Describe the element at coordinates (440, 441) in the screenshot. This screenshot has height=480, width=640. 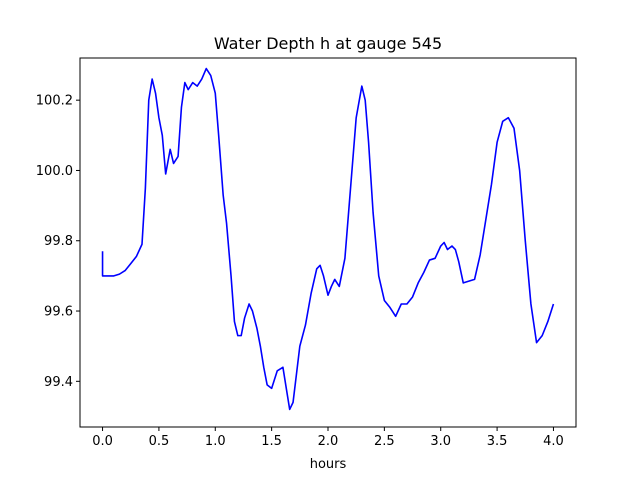
I see `x-tick-label: 3.0` at that location.